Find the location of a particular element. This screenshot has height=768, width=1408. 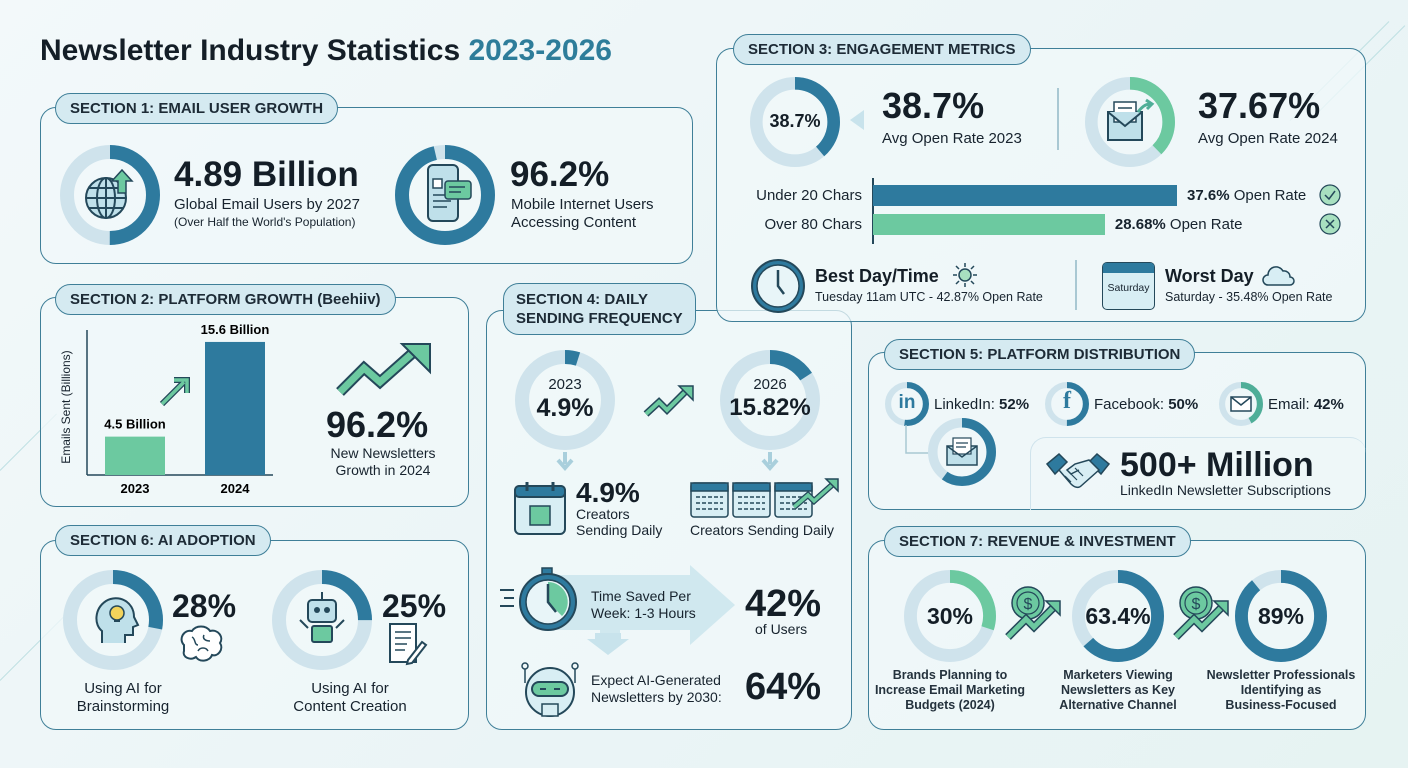

revenue-caption-line: Business-Focused is located at coordinates (1281, 705).